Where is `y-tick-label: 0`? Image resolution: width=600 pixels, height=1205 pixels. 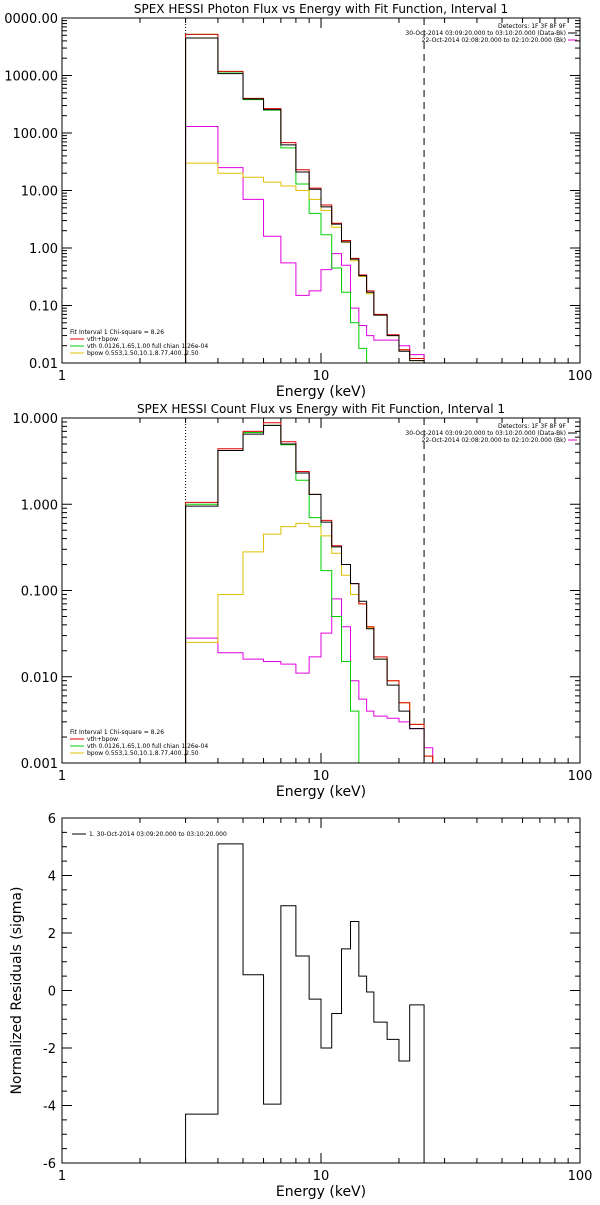 y-tick-label: 0 is located at coordinates (52, 992).